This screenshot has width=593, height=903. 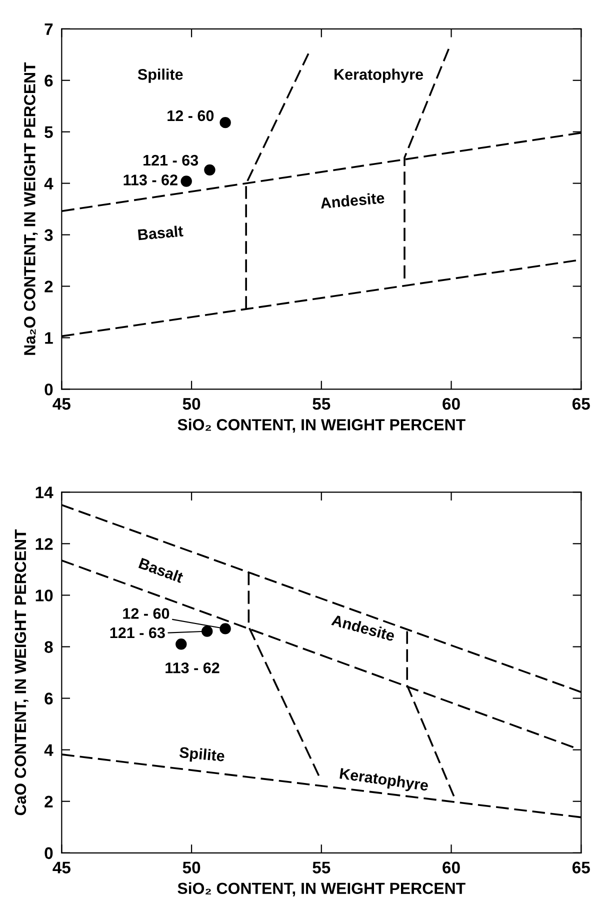 I want to click on y-tick-label: 8, so click(x=48, y=647).